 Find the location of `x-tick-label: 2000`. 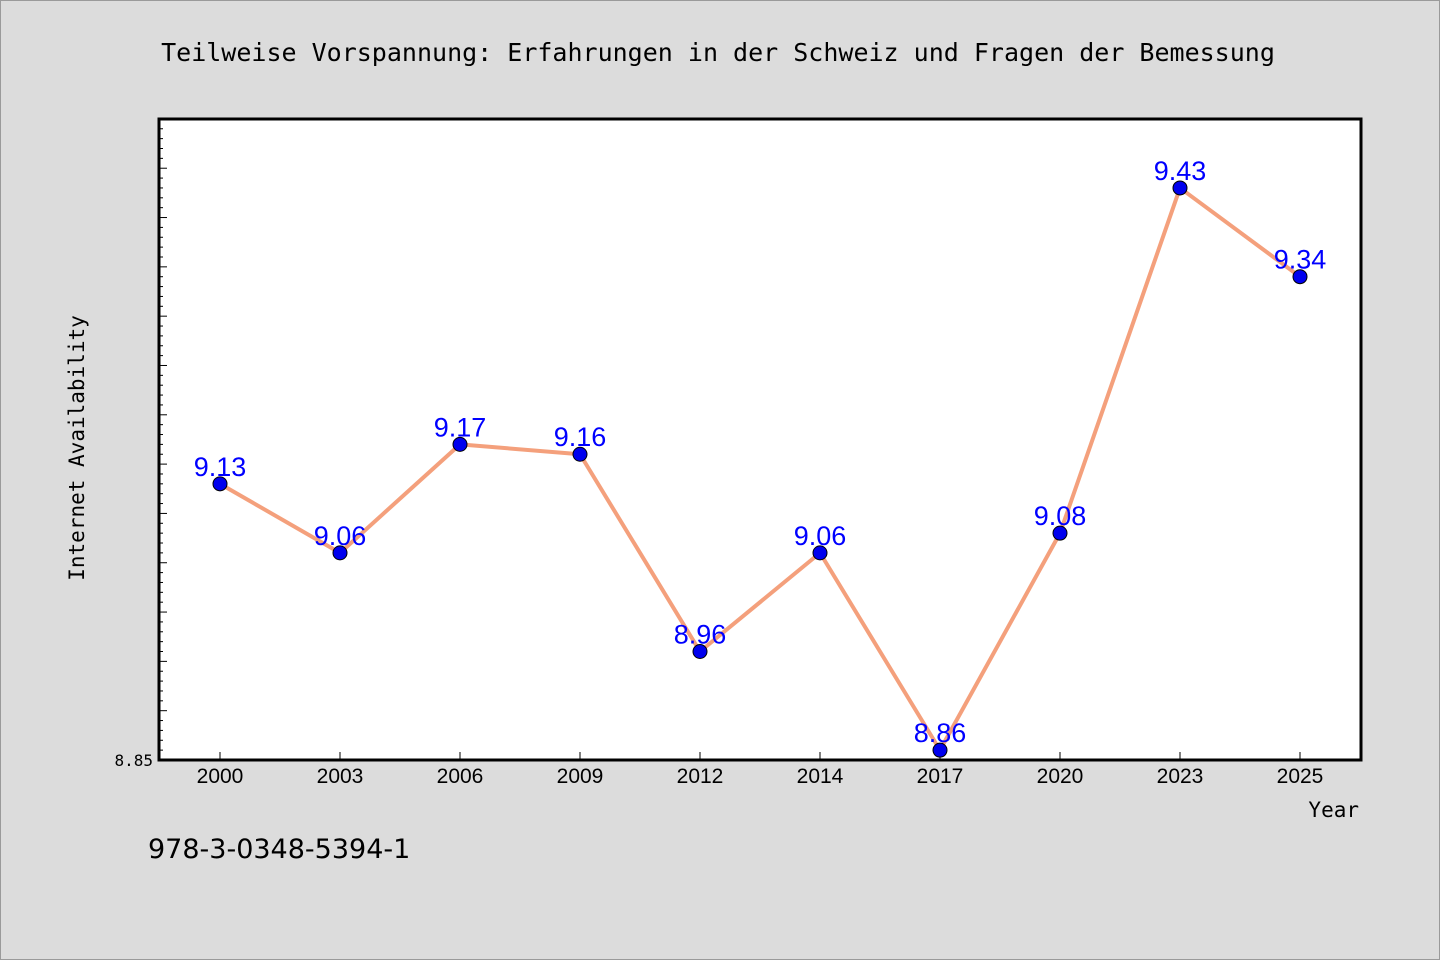

x-tick-label: 2000 is located at coordinates (220, 776).